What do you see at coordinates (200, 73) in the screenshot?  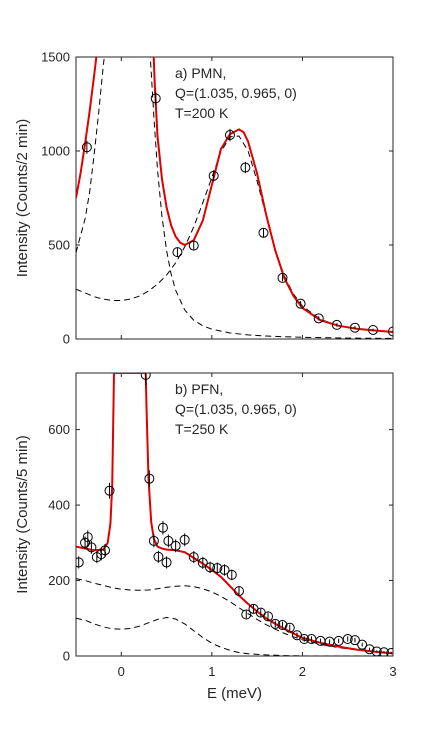 I see `panel-a-annotation-line: a) PMN,` at bounding box center [200, 73].